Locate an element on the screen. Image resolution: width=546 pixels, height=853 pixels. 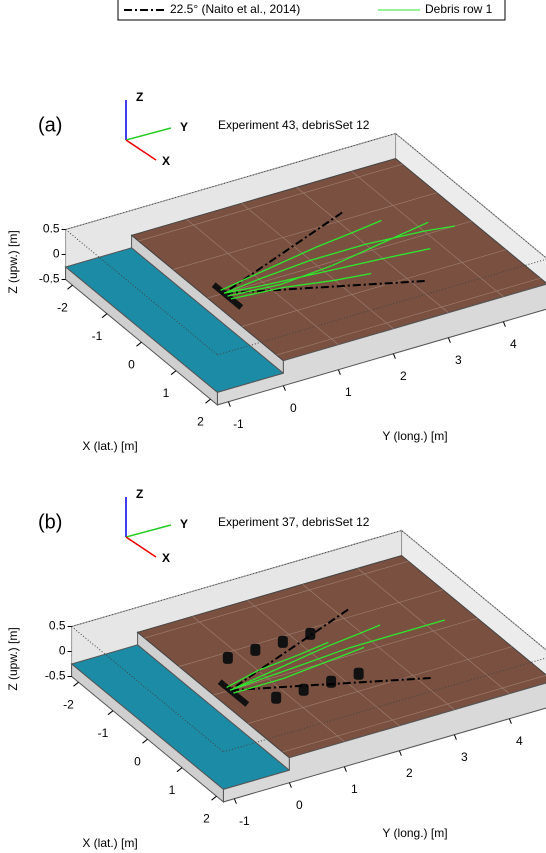
panel-label: (a) is located at coordinates (50, 125).